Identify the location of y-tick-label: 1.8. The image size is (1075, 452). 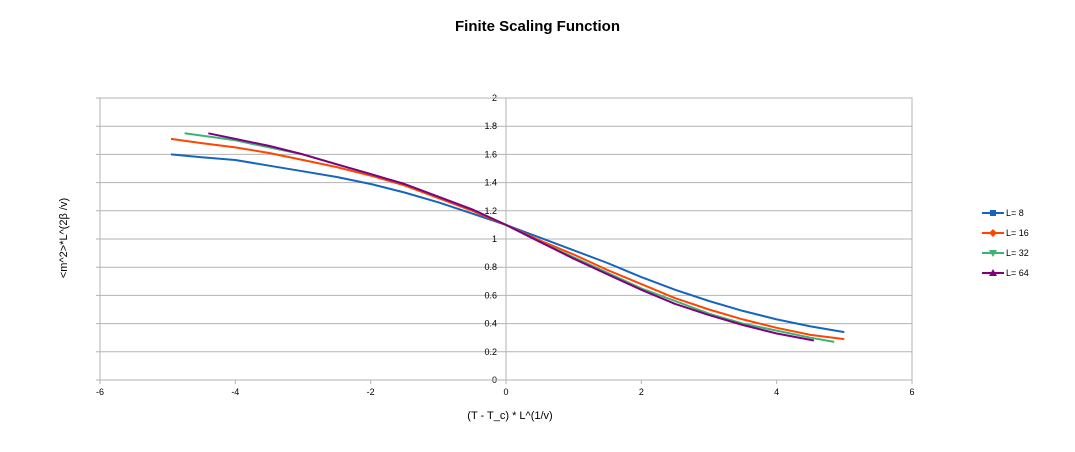
(490, 126).